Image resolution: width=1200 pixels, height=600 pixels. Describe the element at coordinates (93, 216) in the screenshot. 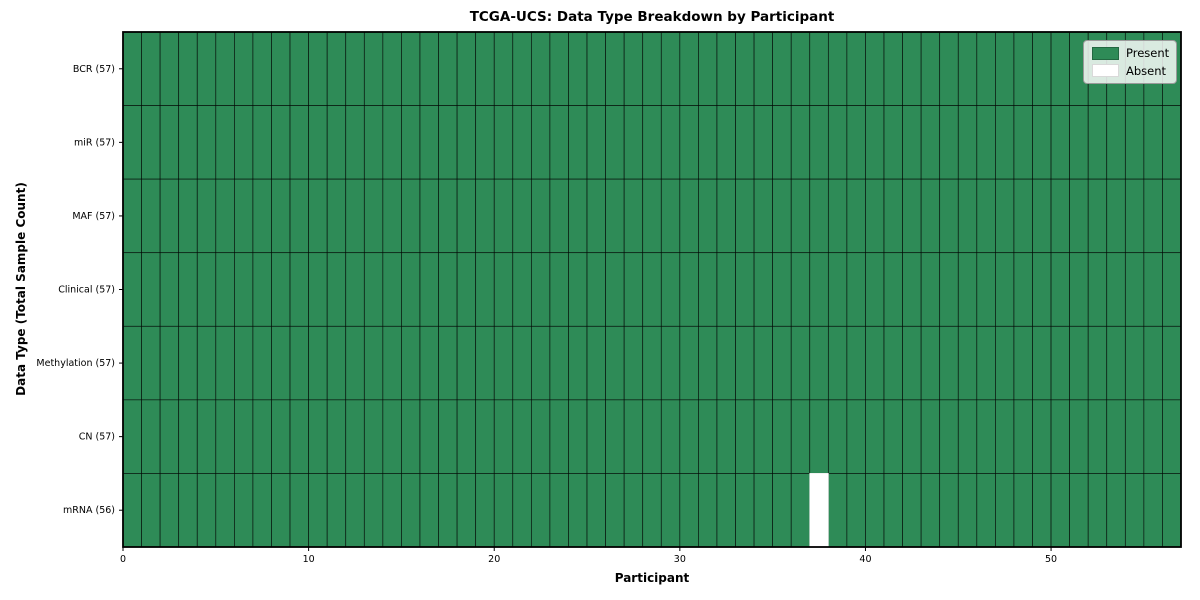

I see `y-tick-label: MAF (57)` at that location.